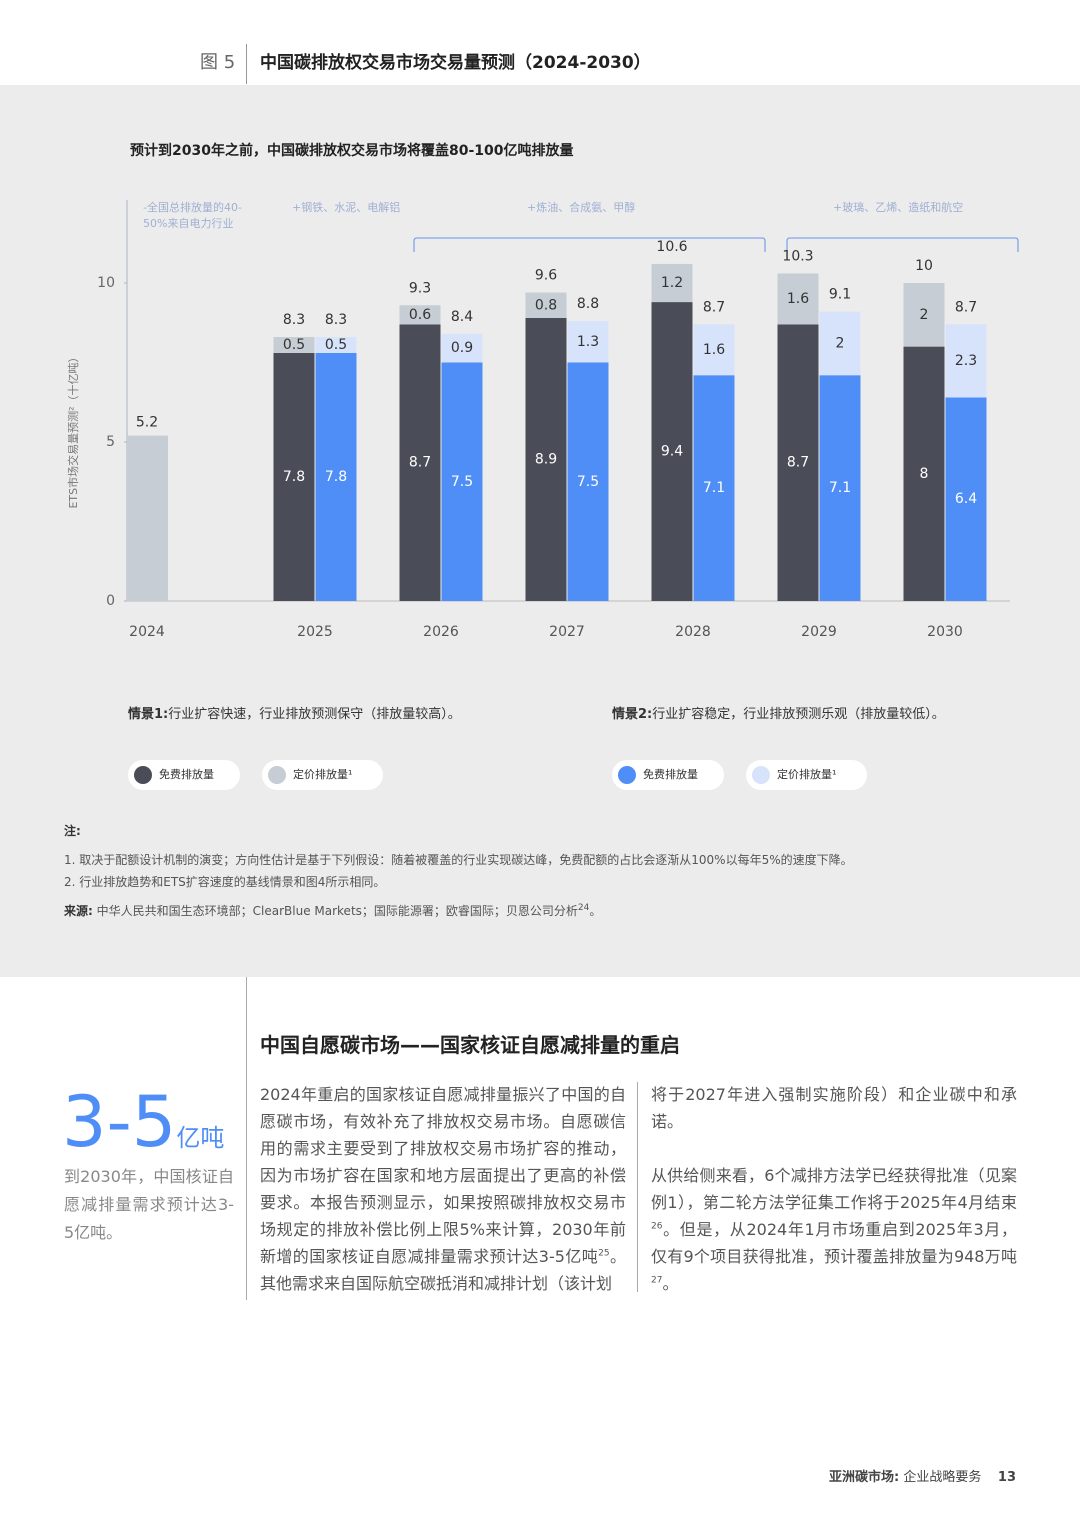 Image resolution: width=1080 pixels, height=1527 pixels. Describe the element at coordinates (73, 429) in the screenshot. I see `y-axis-label: ETS市场交易量预测²（十亿吨）` at that location.